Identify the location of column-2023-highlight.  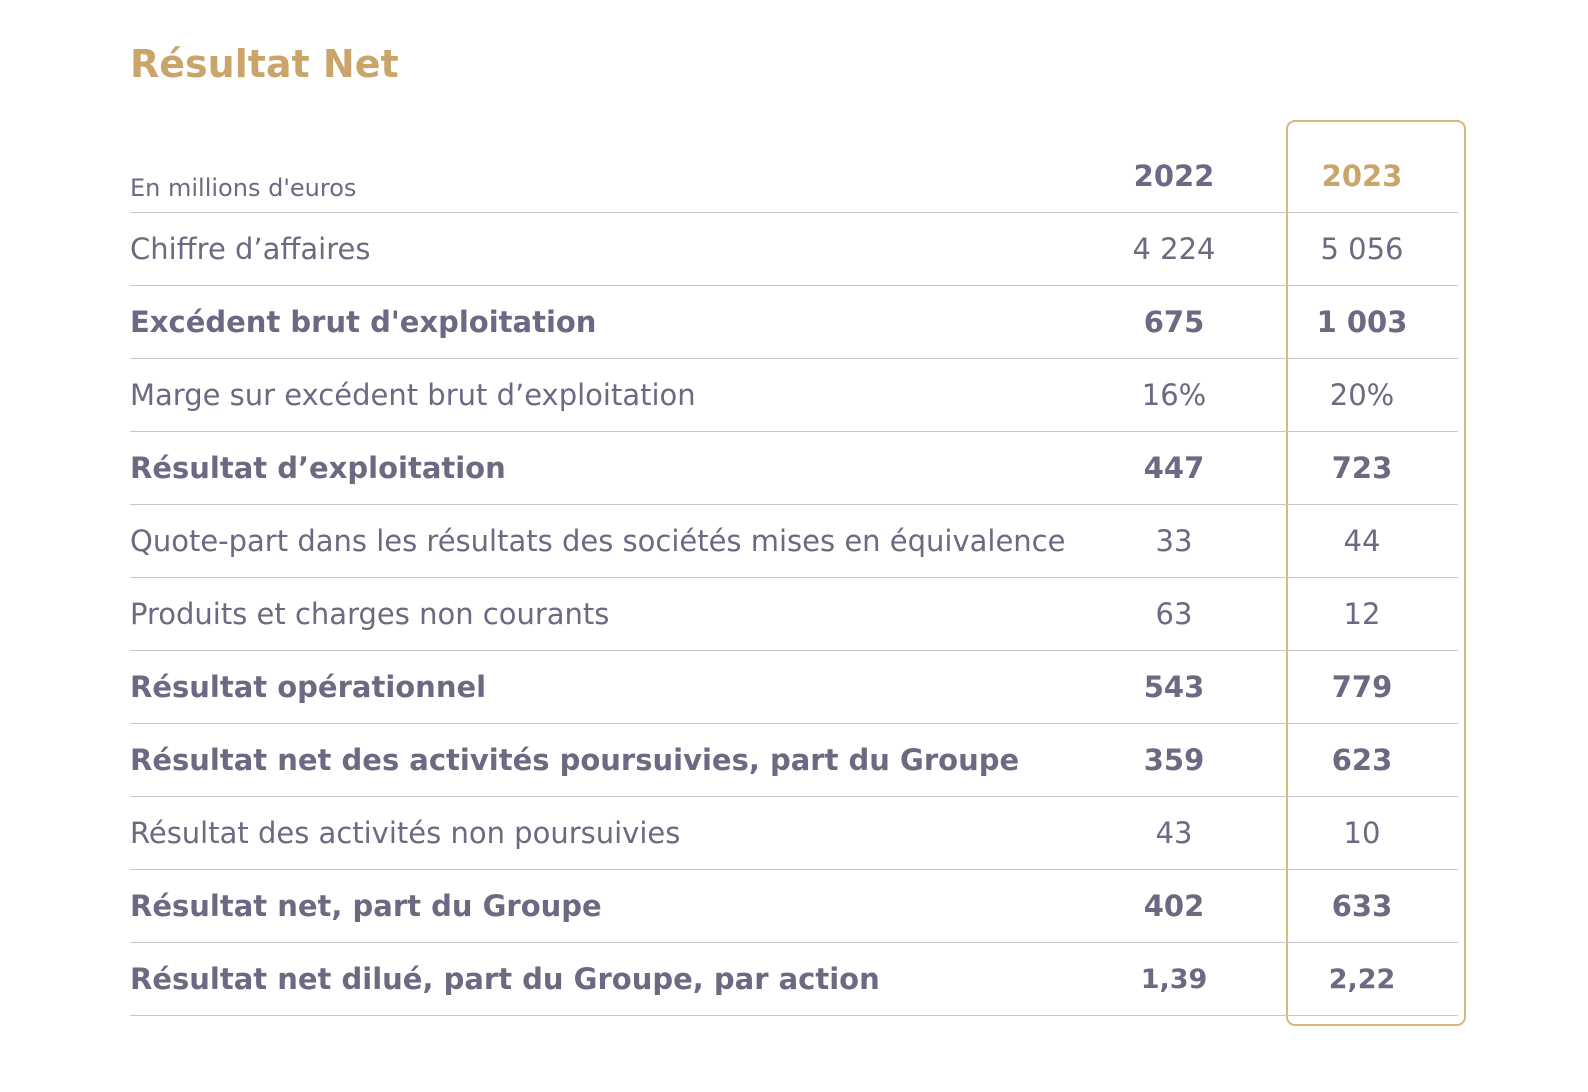
(1376, 573).